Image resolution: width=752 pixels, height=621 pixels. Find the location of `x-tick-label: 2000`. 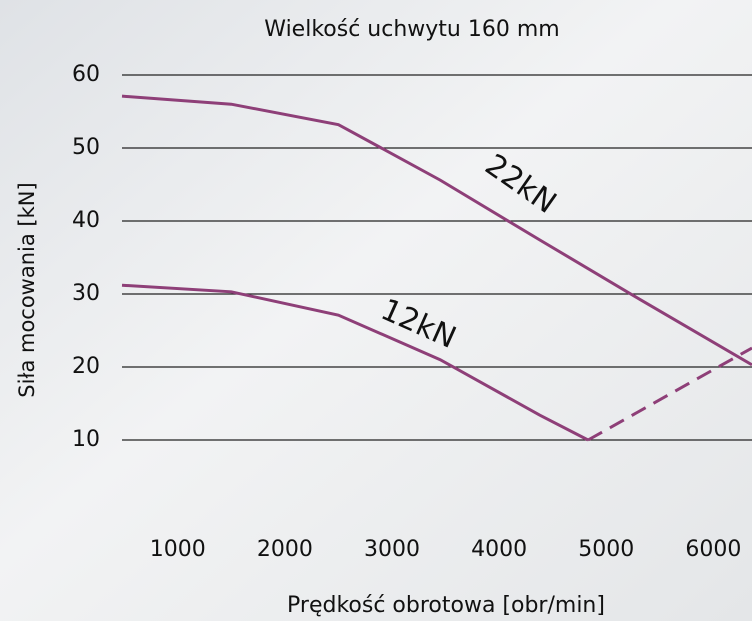

x-tick-label: 2000 is located at coordinates (285, 549).